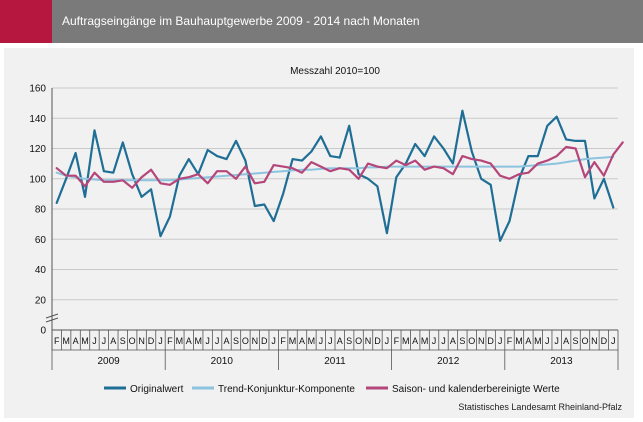 This screenshot has width=643, height=422. Describe the element at coordinates (43, 331) in the screenshot. I see `y-tick-label: 0` at that location.